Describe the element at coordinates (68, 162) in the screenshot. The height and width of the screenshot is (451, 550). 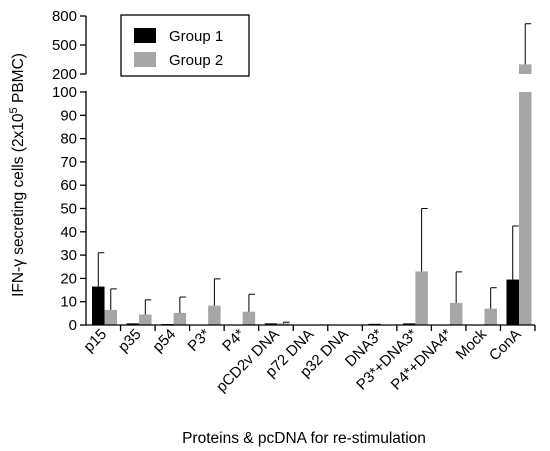
I see `y-tick-label: 70` at that location.